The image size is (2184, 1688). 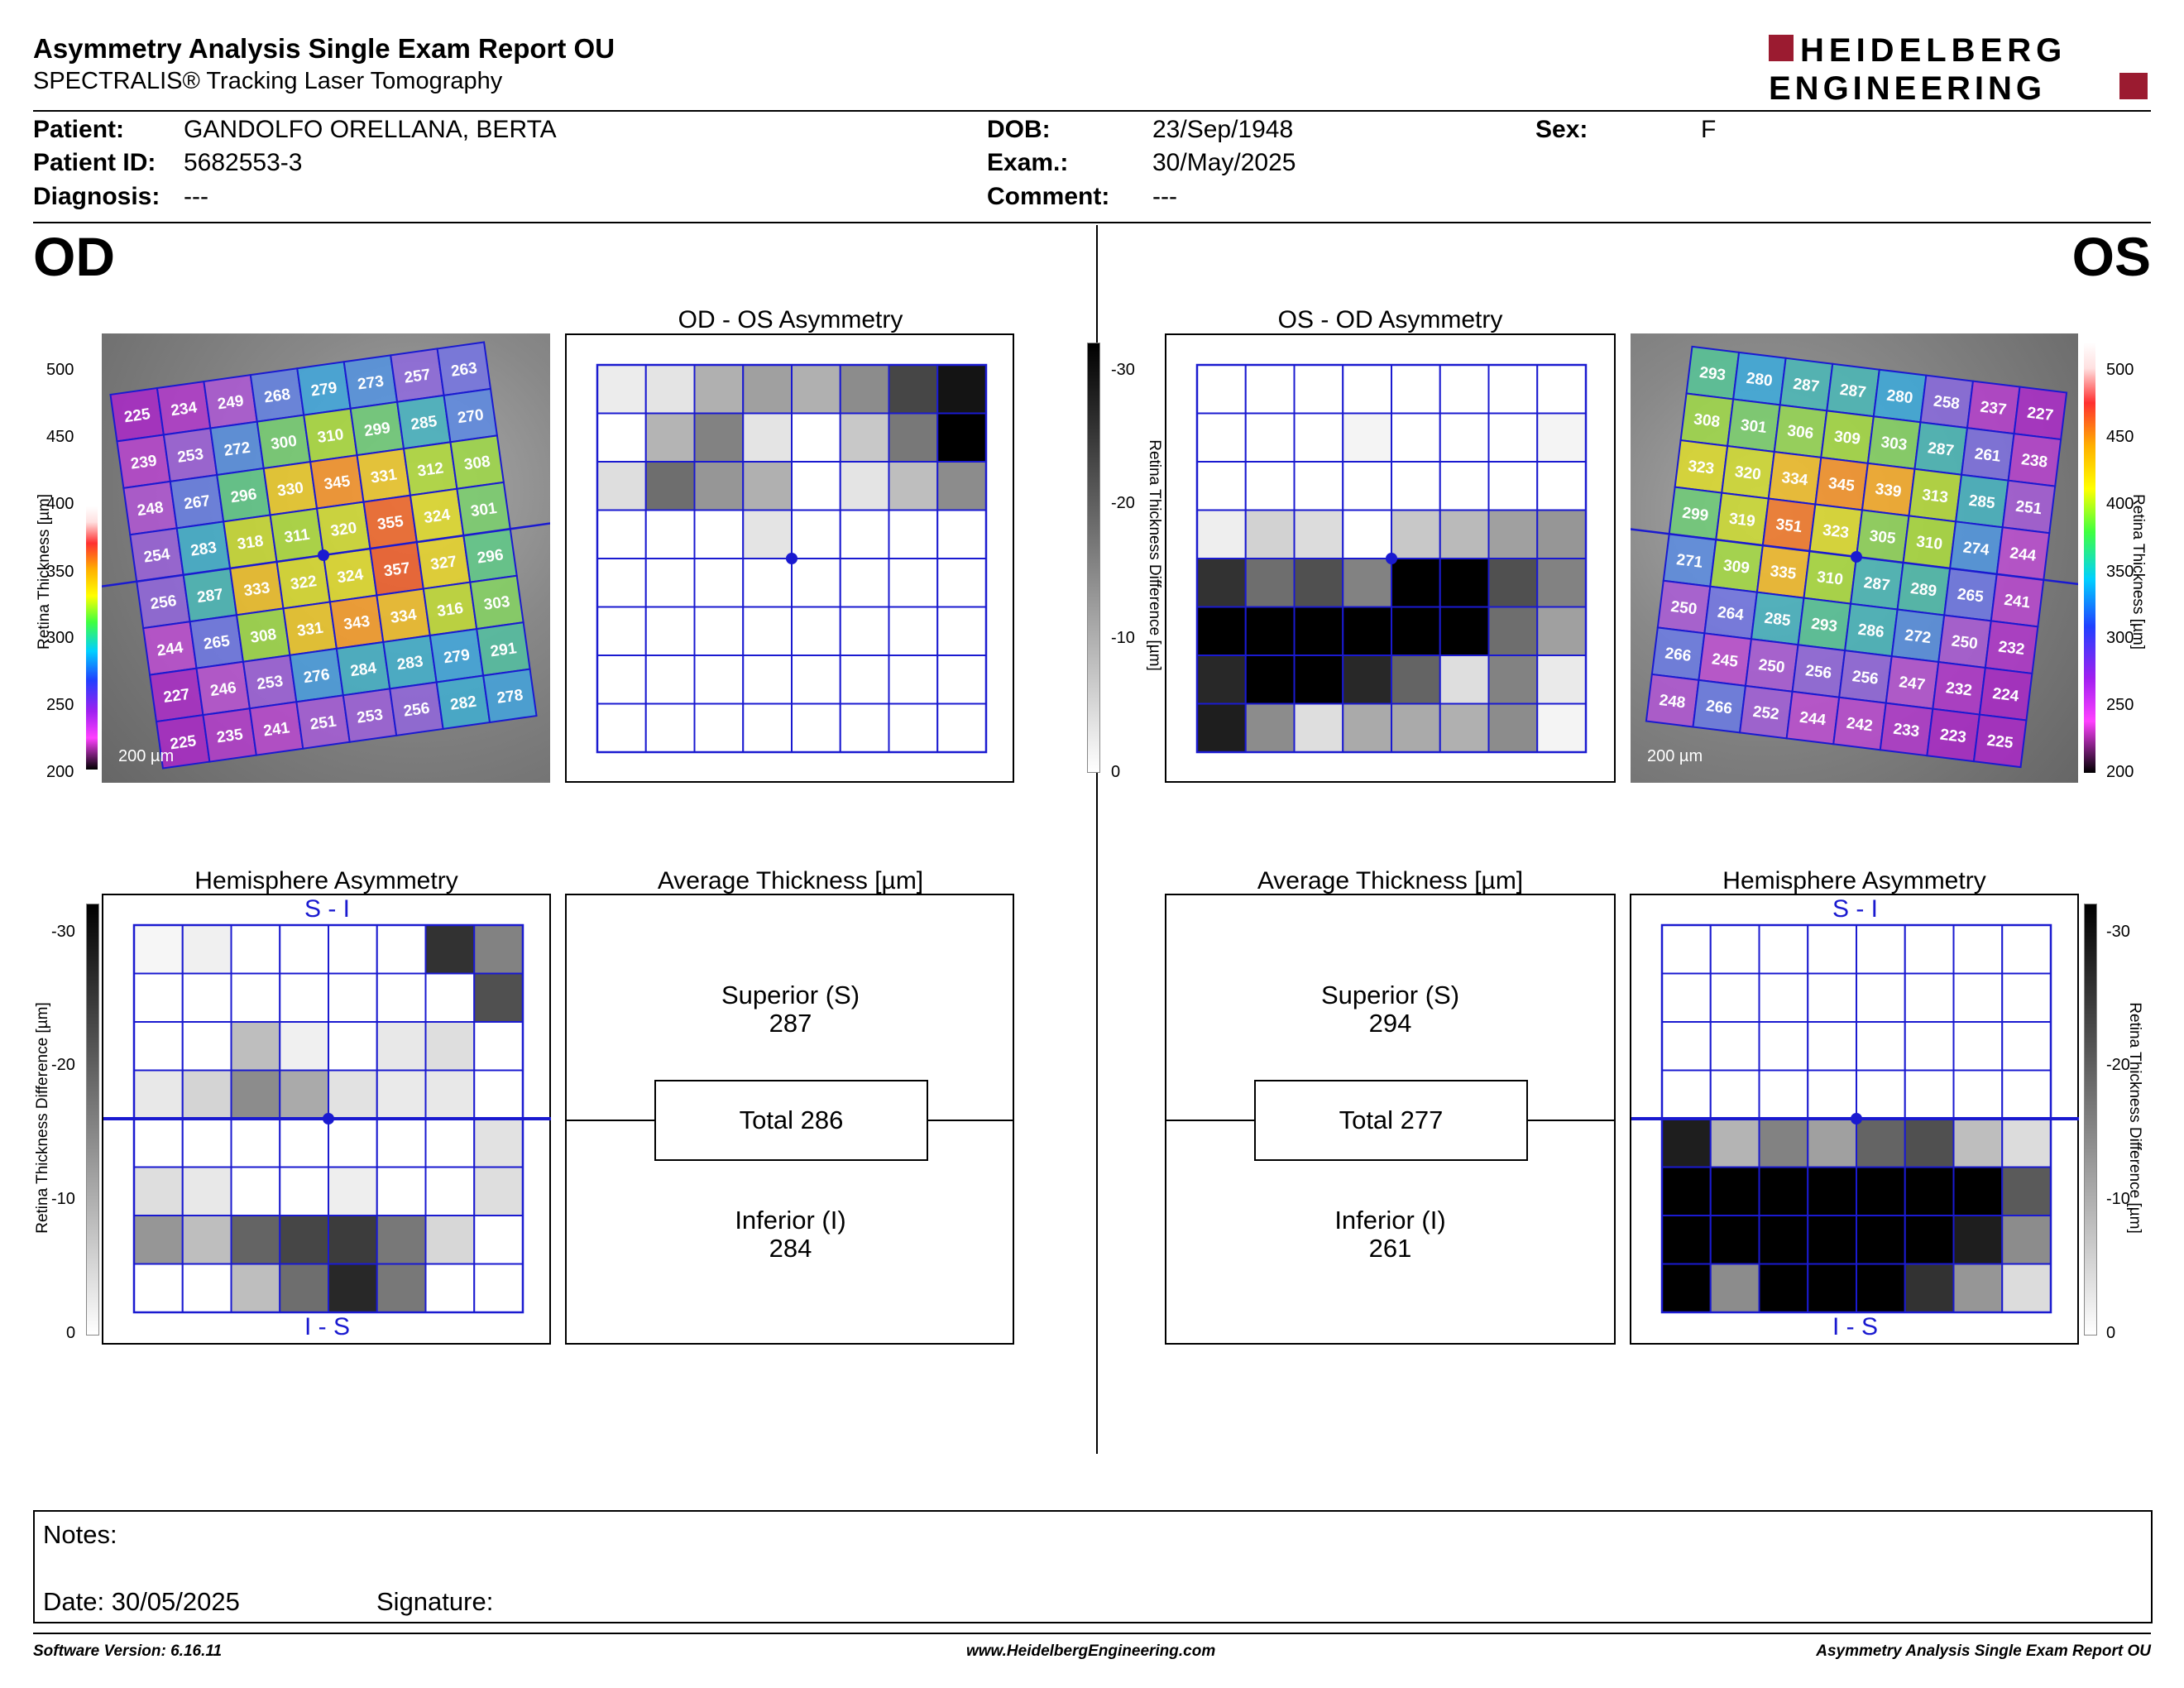 What do you see at coordinates (1947, 403) in the screenshot?
I see `thickness-value: 258` at bounding box center [1947, 403].